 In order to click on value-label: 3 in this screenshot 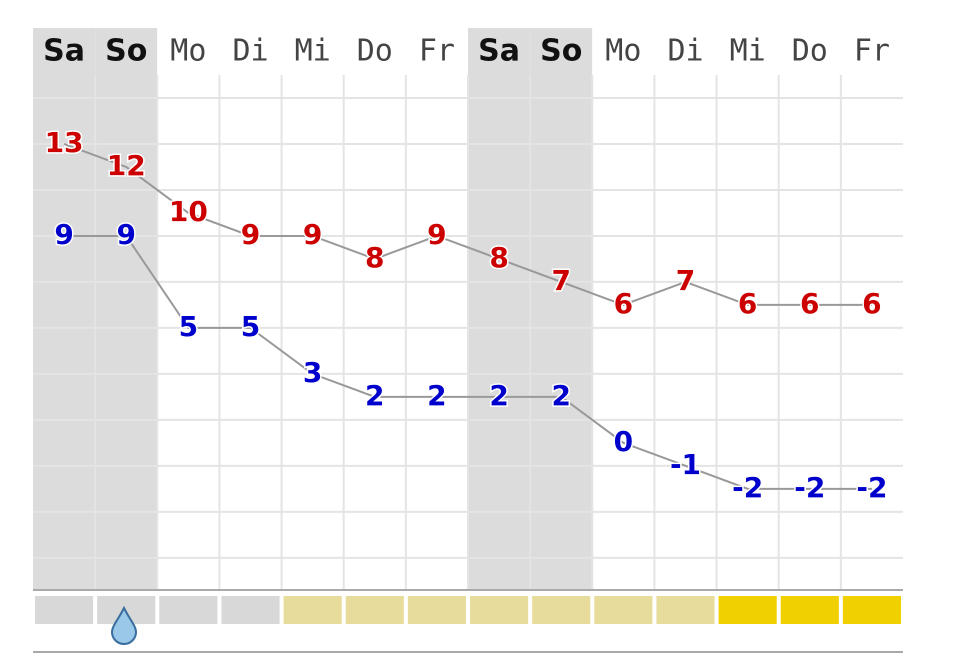, I will do `click(312, 372)`.